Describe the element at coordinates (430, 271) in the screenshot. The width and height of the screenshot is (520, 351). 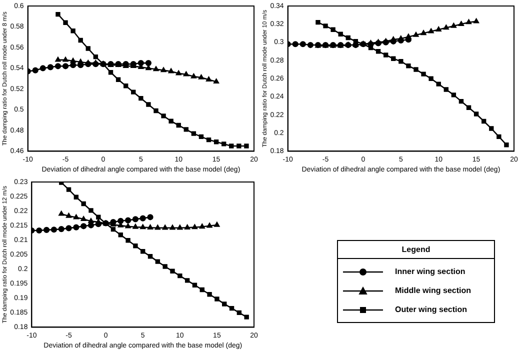
I see `legend-label: Inner wing section` at that location.